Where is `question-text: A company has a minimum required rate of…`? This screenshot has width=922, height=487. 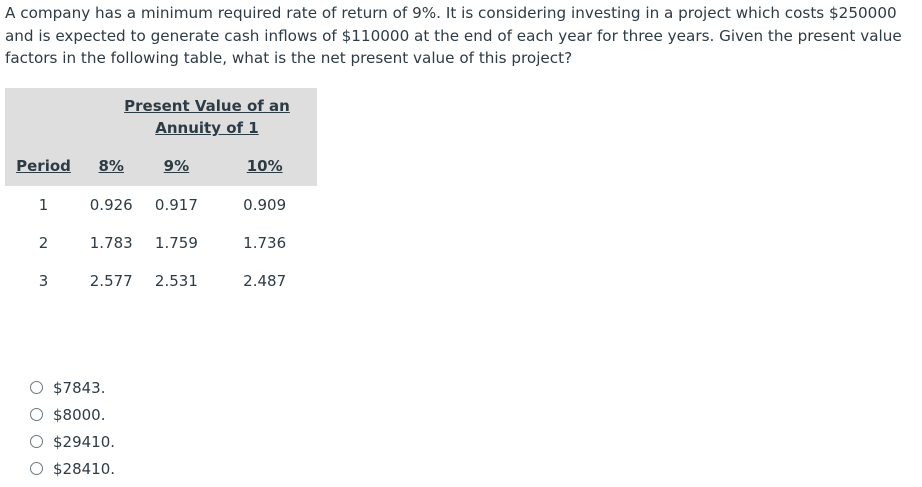
question-text: A company has a minimum required rate of… is located at coordinates (453, 35).